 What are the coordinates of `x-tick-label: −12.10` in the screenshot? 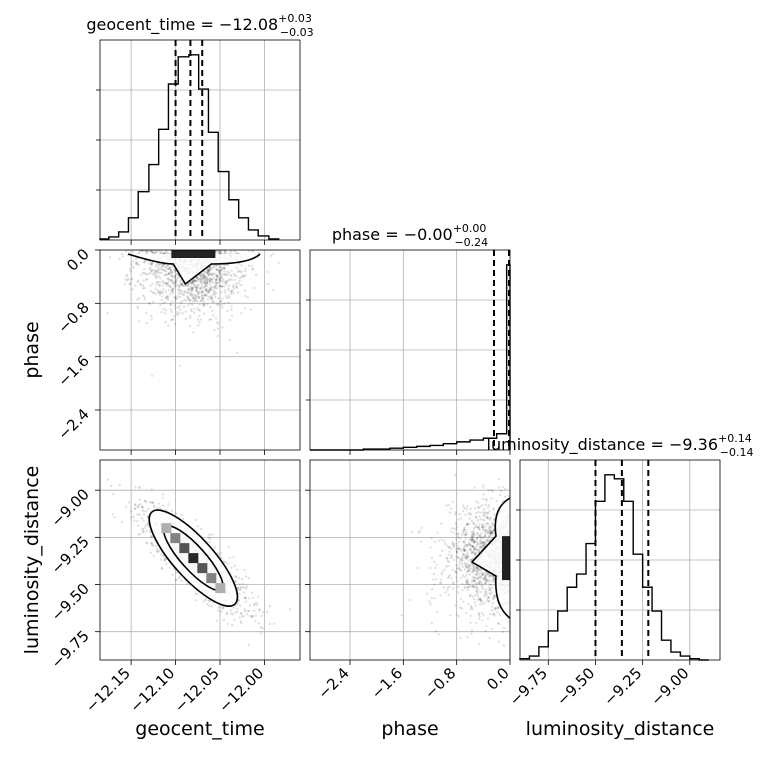 It's located at (152, 690).